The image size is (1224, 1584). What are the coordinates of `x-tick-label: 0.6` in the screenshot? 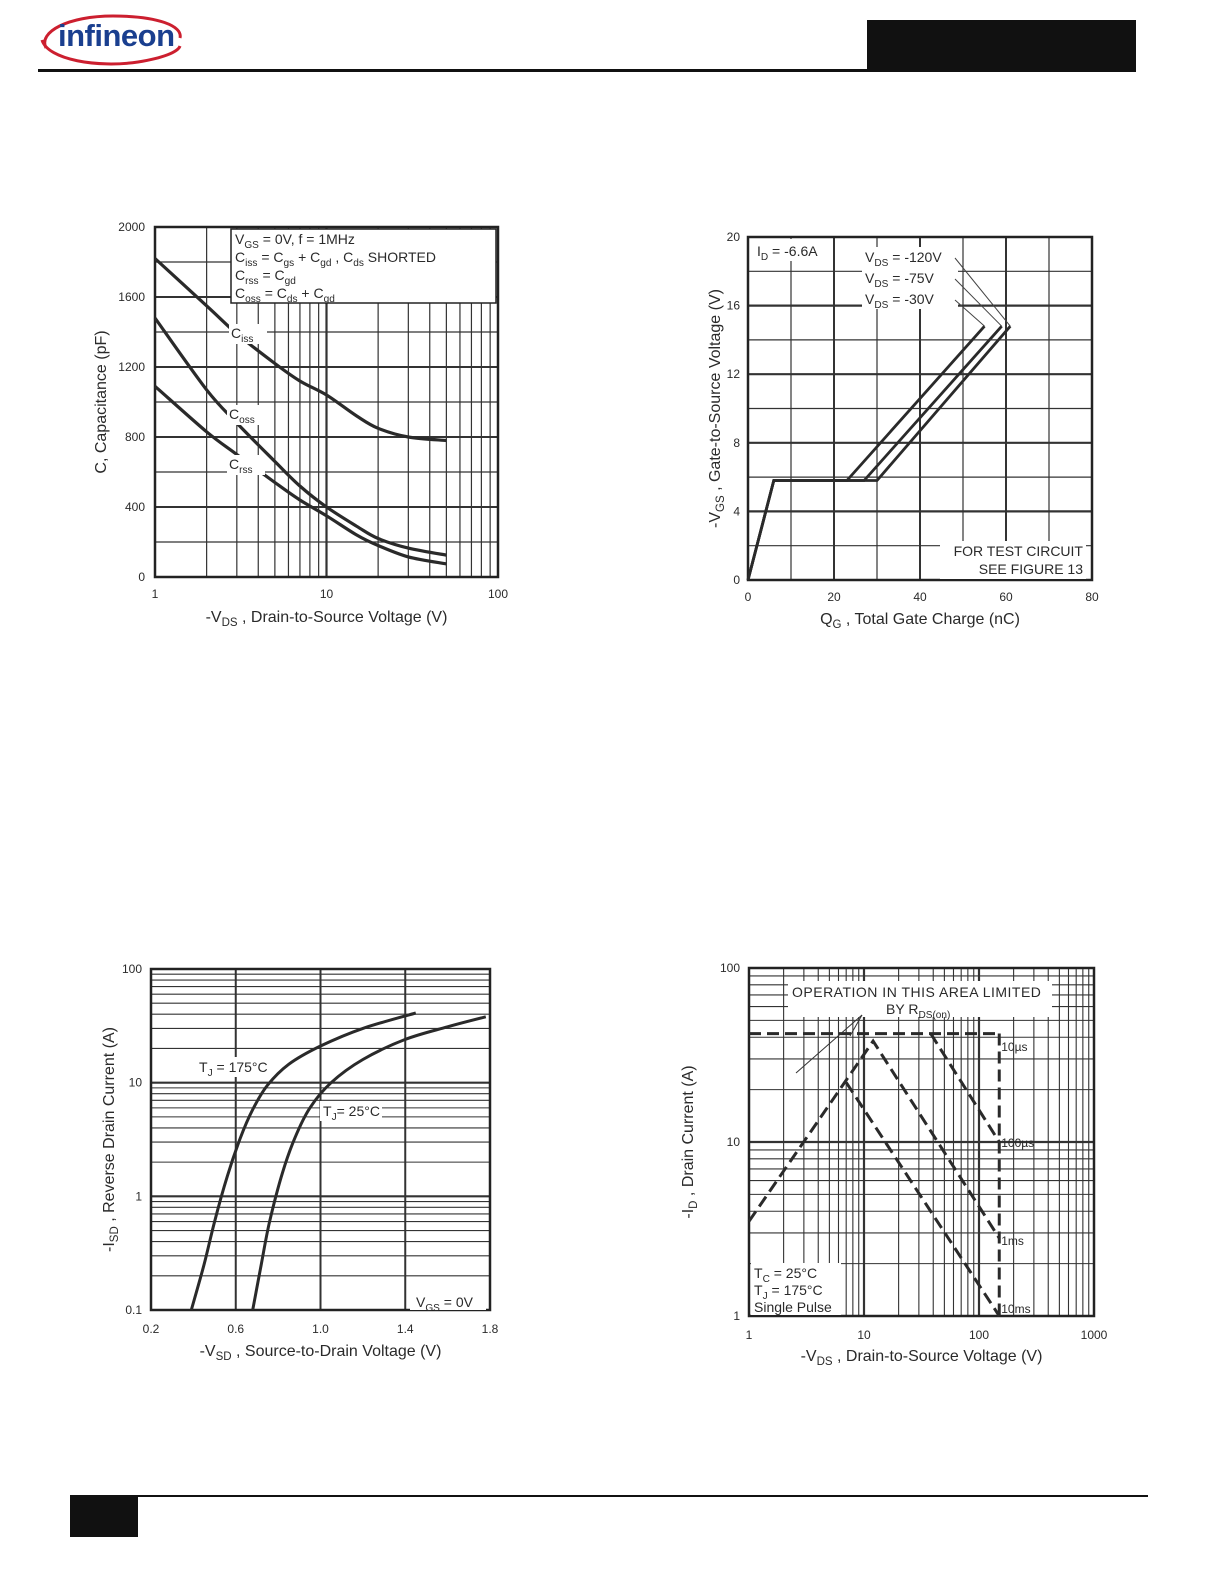 It's located at (235, 1329).